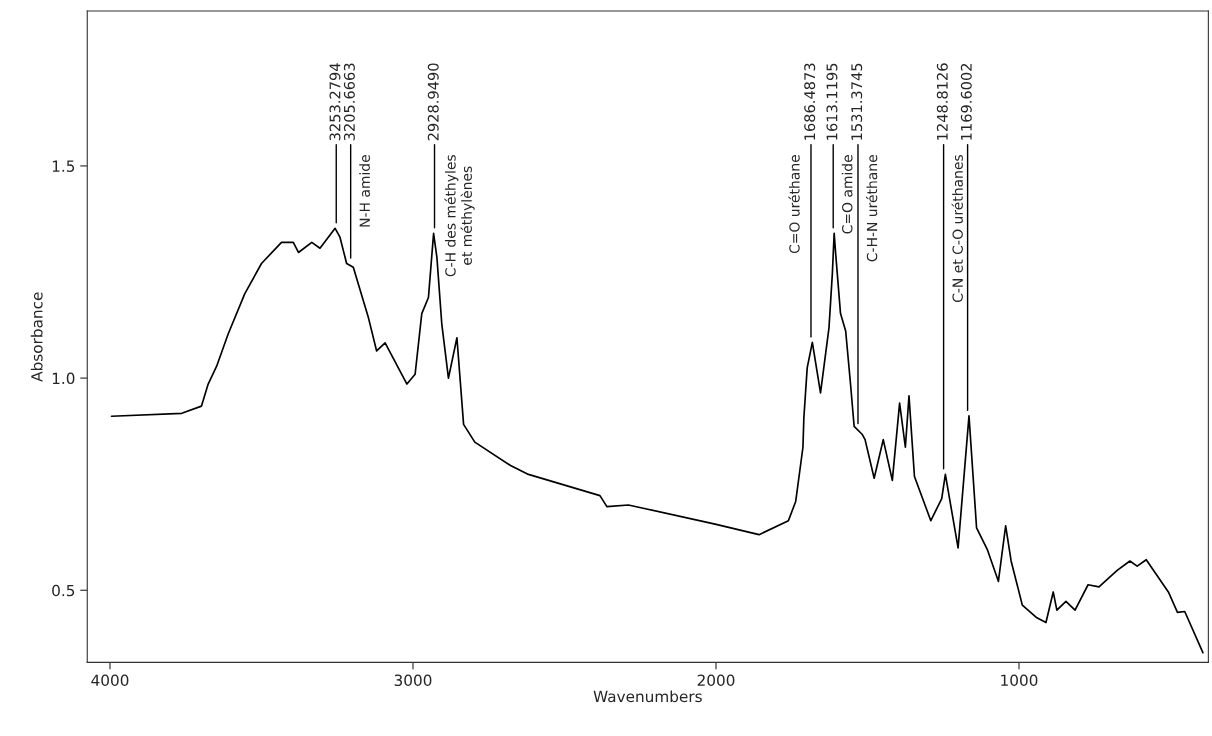 The image size is (1212, 736). What do you see at coordinates (63, 590) in the screenshot?
I see `y-tick-label: 0.5` at bounding box center [63, 590].